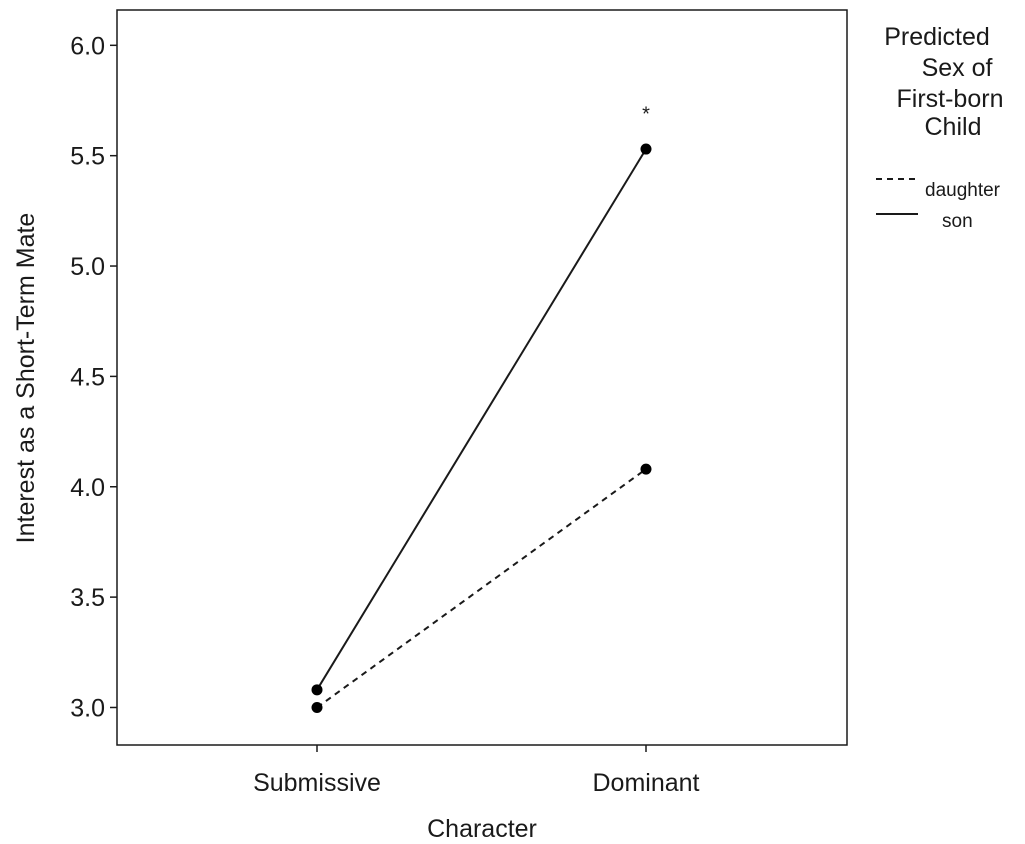 The height and width of the screenshot is (844, 1025). Describe the element at coordinates (953, 127) in the screenshot. I see `legend-title-line-4: Child` at that location.